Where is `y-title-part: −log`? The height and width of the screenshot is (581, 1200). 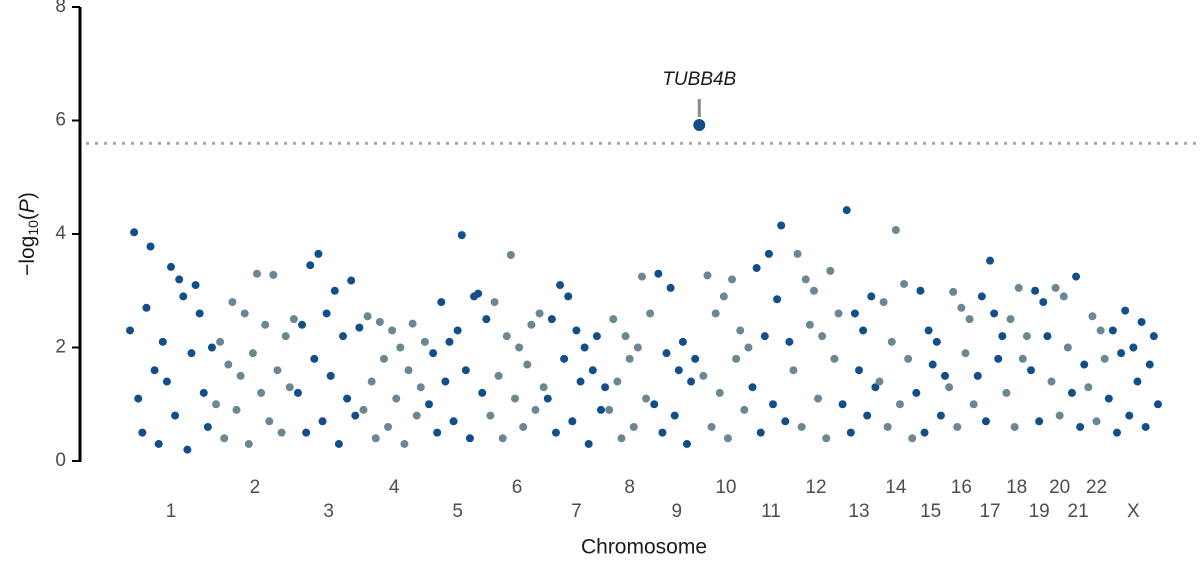
y-title-part: −log is located at coordinates (27, 256).